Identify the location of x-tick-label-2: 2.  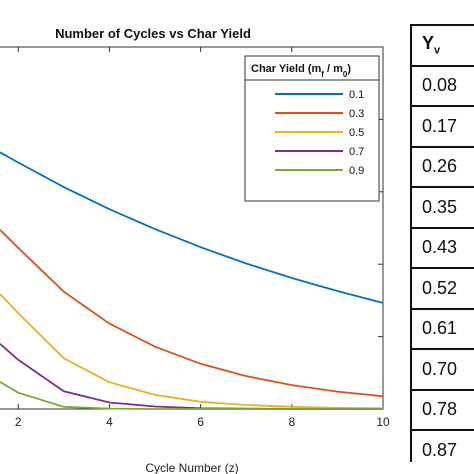
(18, 422).